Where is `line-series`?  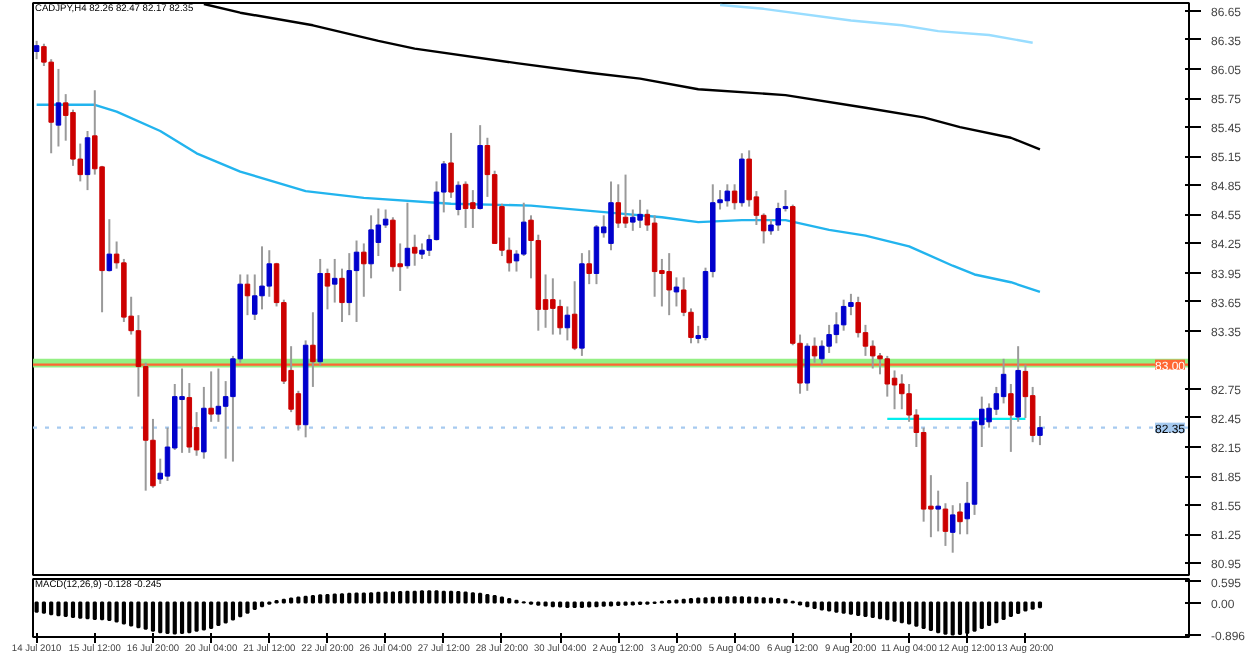 line-series is located at coordinates (876, 23).